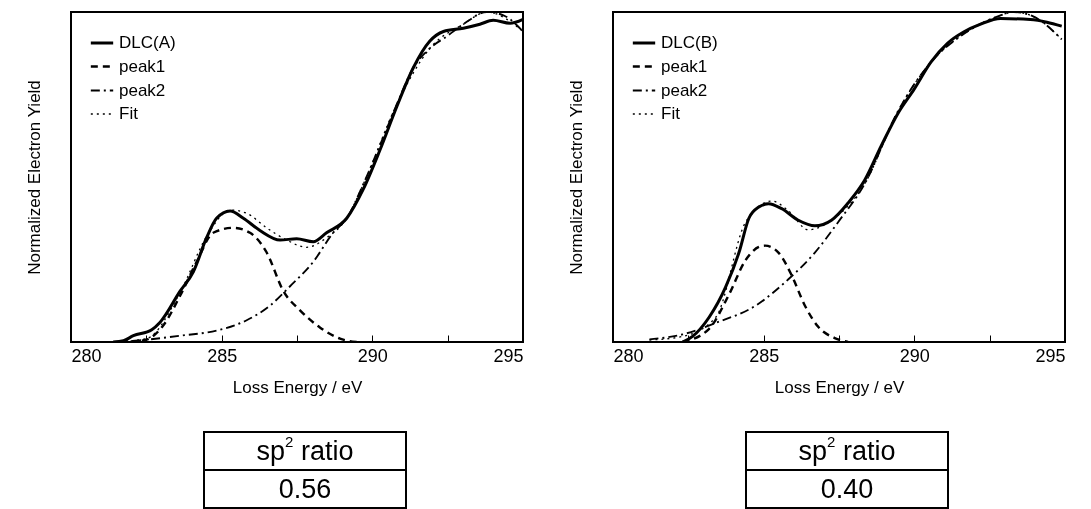  I want to click on legend-label: DLC(B), so click(689, 42).